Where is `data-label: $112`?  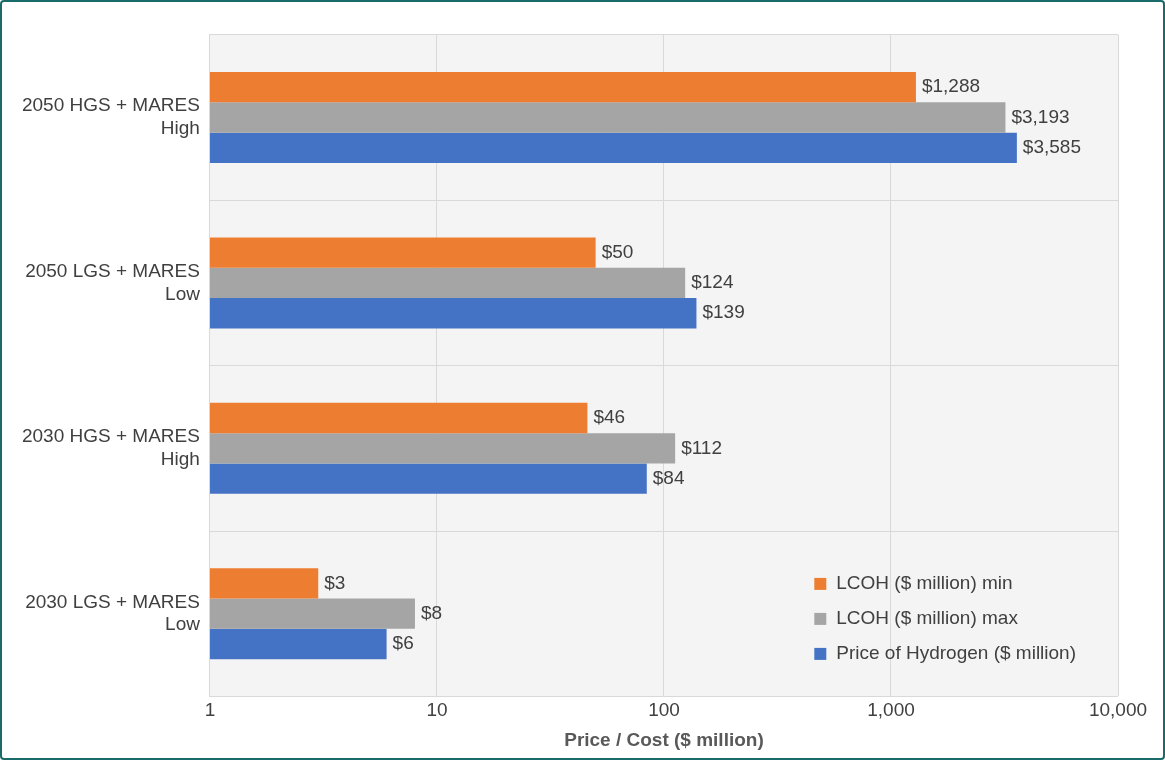 data-label: $112 is located at coordinates (701, 447).